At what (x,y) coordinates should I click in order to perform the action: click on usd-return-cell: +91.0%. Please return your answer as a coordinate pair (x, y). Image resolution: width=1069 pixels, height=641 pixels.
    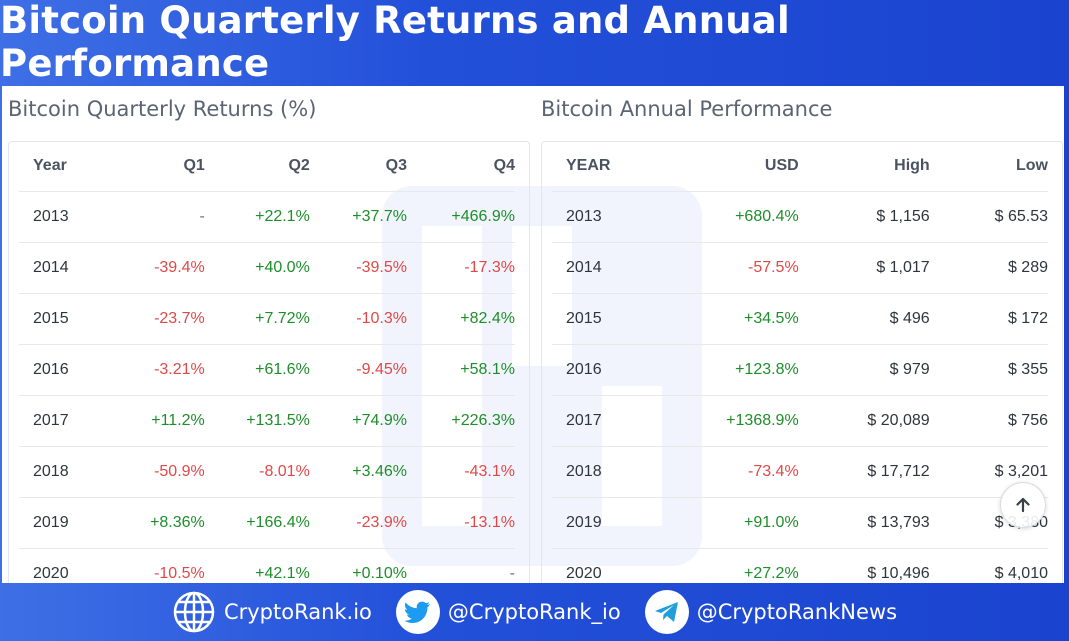
    Looking at the image, I should click on (771, 522).